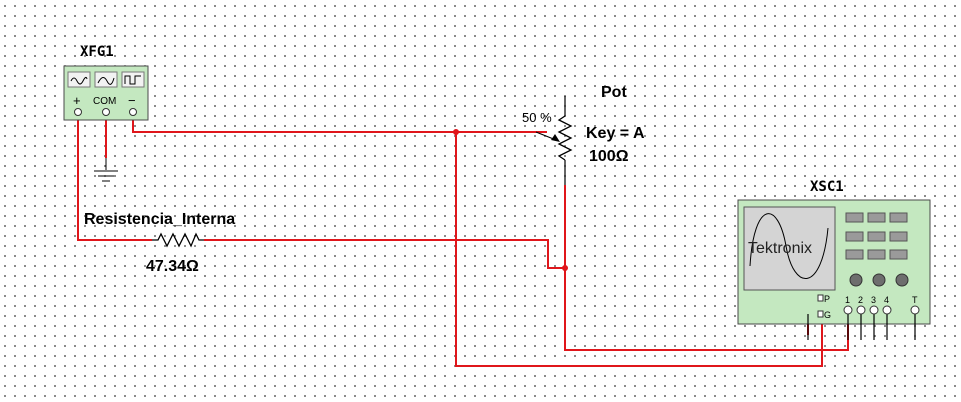 The image size is (961, 402). Describe the element at coordinates (827, 299) in the screenshot. I see `probe-p-label: P` at that location.